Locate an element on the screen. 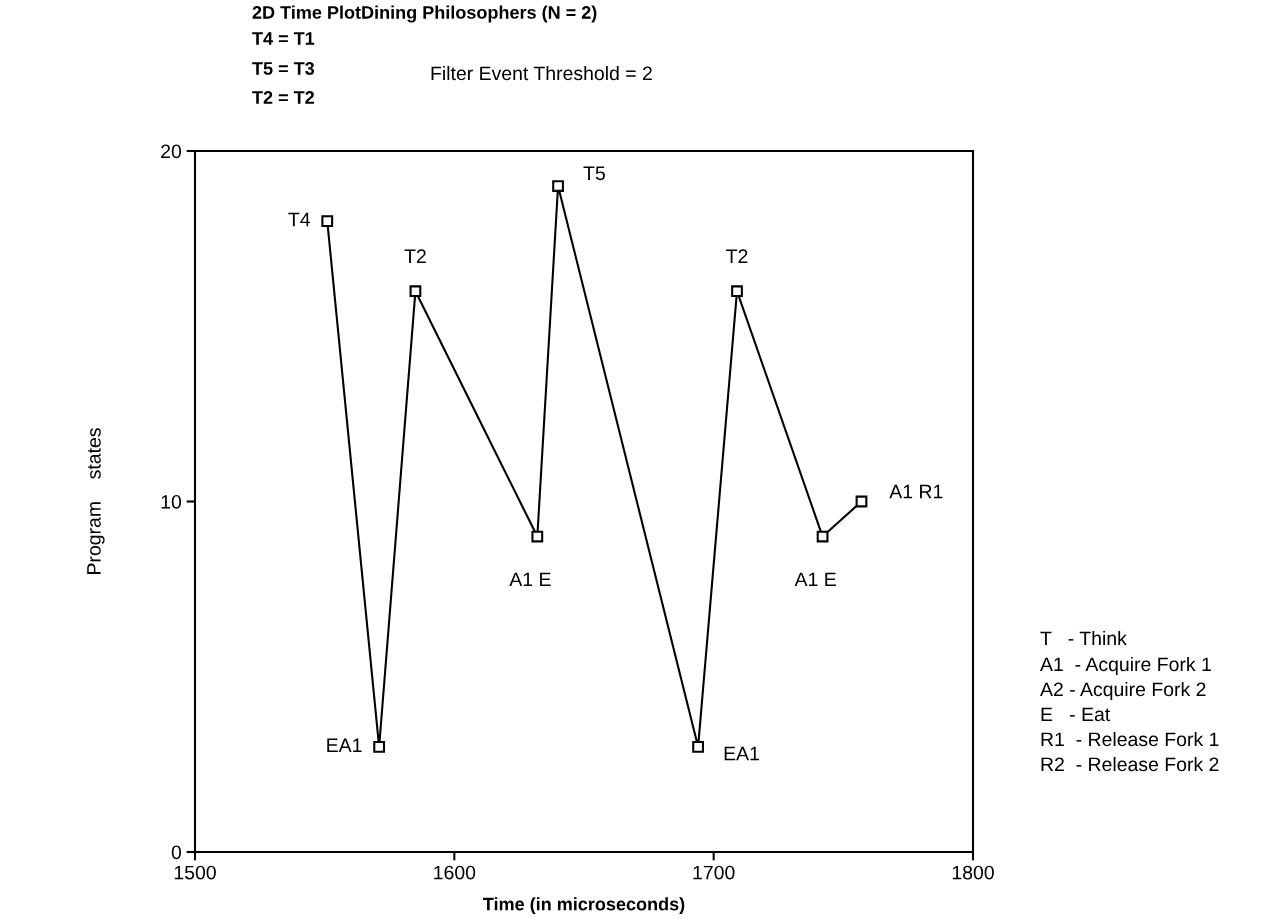 This screenshot has width=1276, height=919. annotation: T5 is located at coordinates (594, 173).